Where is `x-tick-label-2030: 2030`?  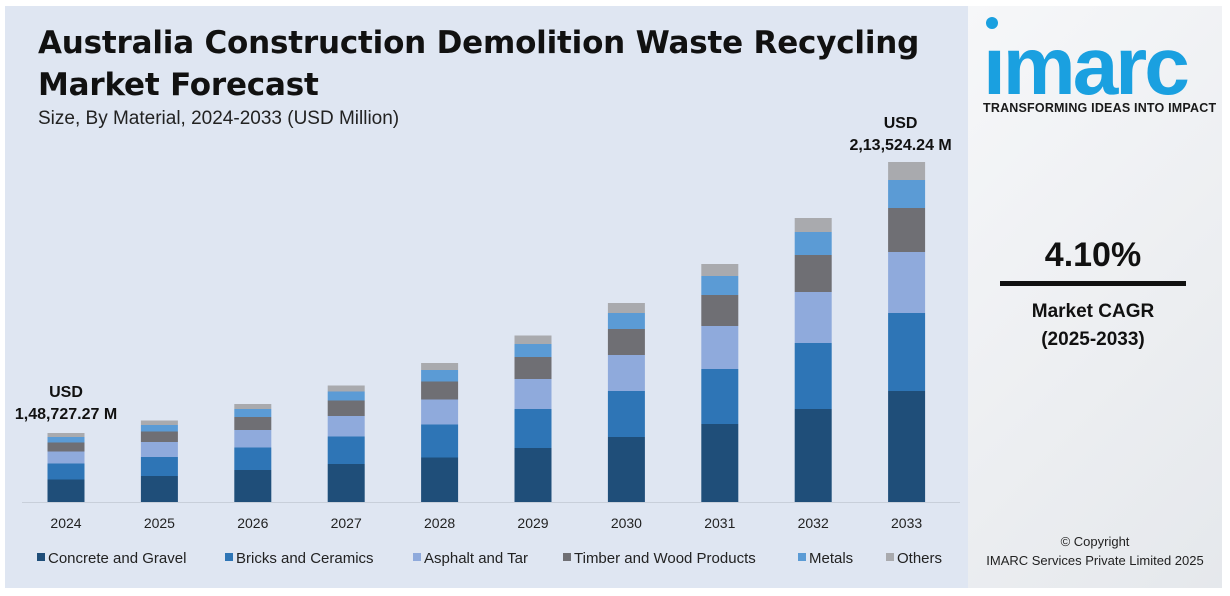
x-tick-label-2030: 2030 is located at coordinates (626, 523).